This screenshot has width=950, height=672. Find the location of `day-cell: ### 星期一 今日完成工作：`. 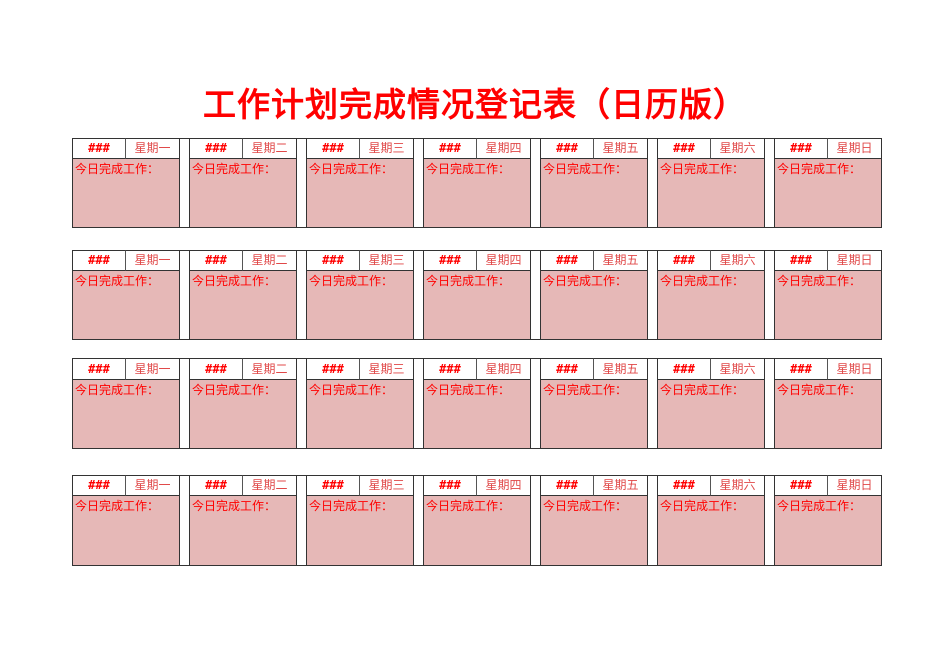

day-cell: ### 星期一 今日完成工作： is located at coordinates (126, 295).